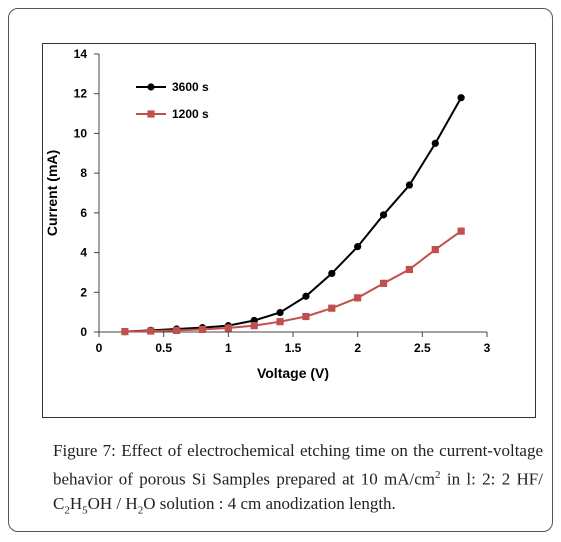 The height and width of the screenshot is (542, 561). Describe the element at coordinates (85, 510) in the screenshot. I see `caption-sub-5: 5` at that location.